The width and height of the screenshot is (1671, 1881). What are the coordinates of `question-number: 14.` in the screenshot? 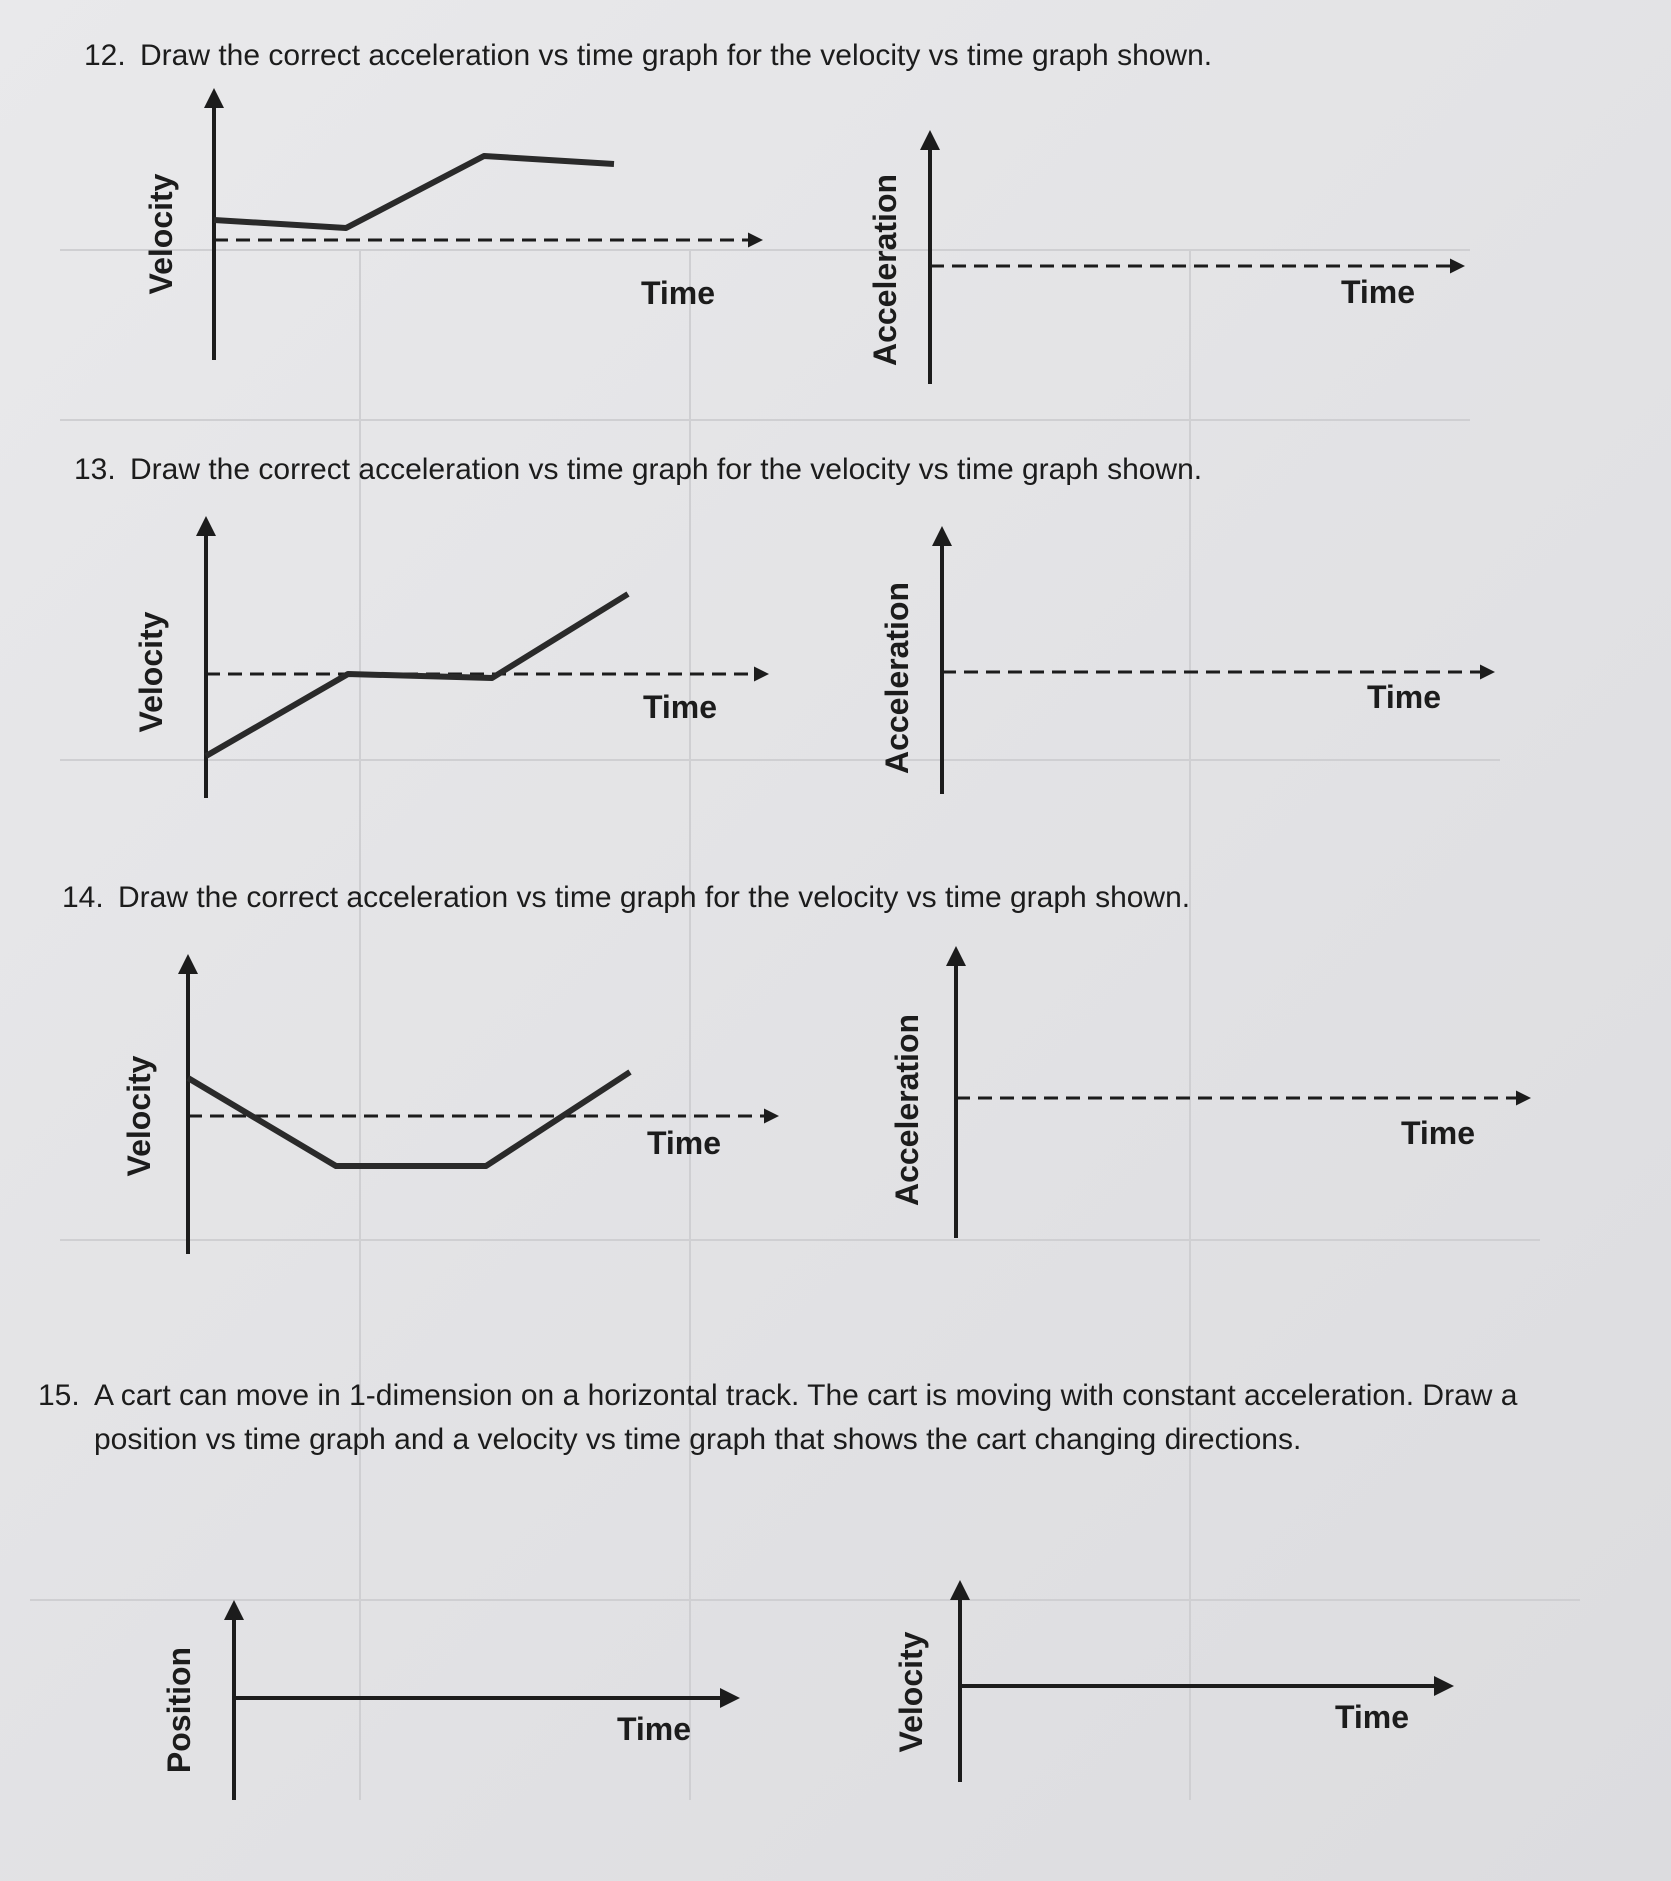 It's located at (83, 897).